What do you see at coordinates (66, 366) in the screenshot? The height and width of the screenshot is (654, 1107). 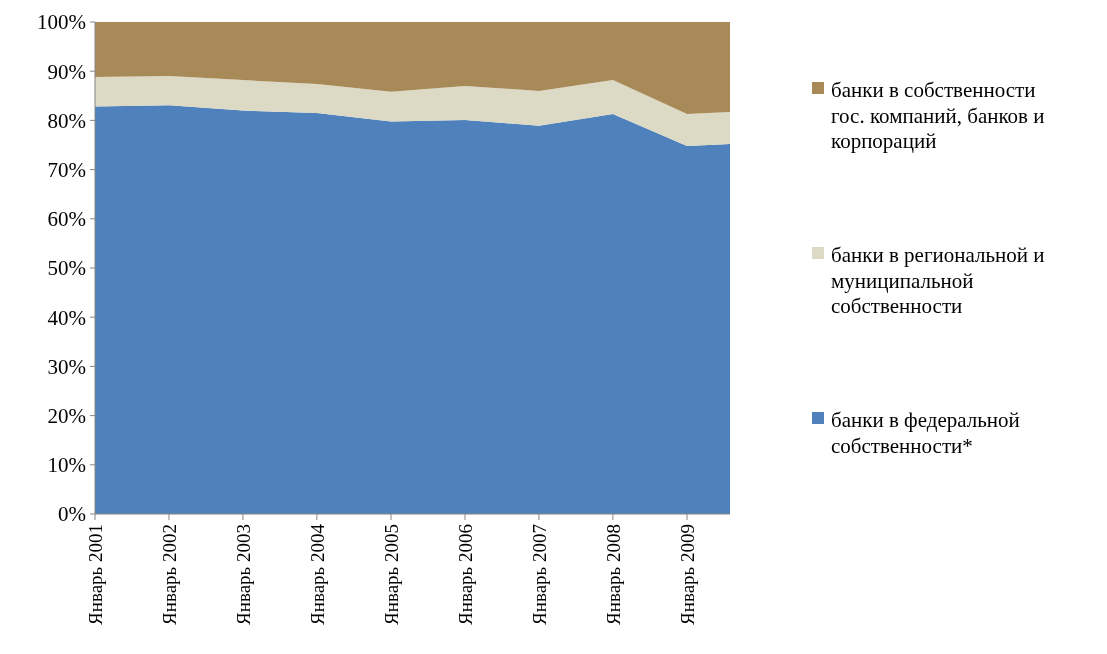 I see `y-tick-label: 30%` at bounding box center [66, 366].